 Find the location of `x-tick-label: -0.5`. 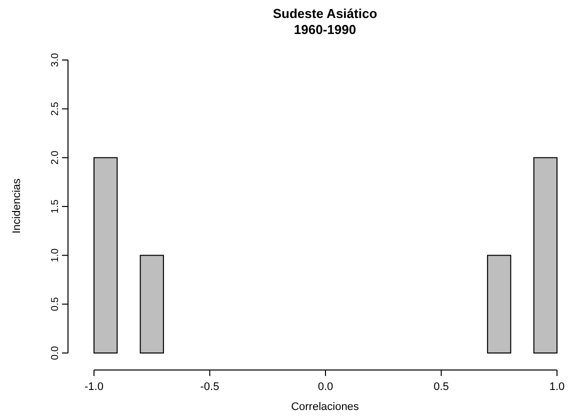

x-tick-label: -0.5 is located at coordinates (210, 387).